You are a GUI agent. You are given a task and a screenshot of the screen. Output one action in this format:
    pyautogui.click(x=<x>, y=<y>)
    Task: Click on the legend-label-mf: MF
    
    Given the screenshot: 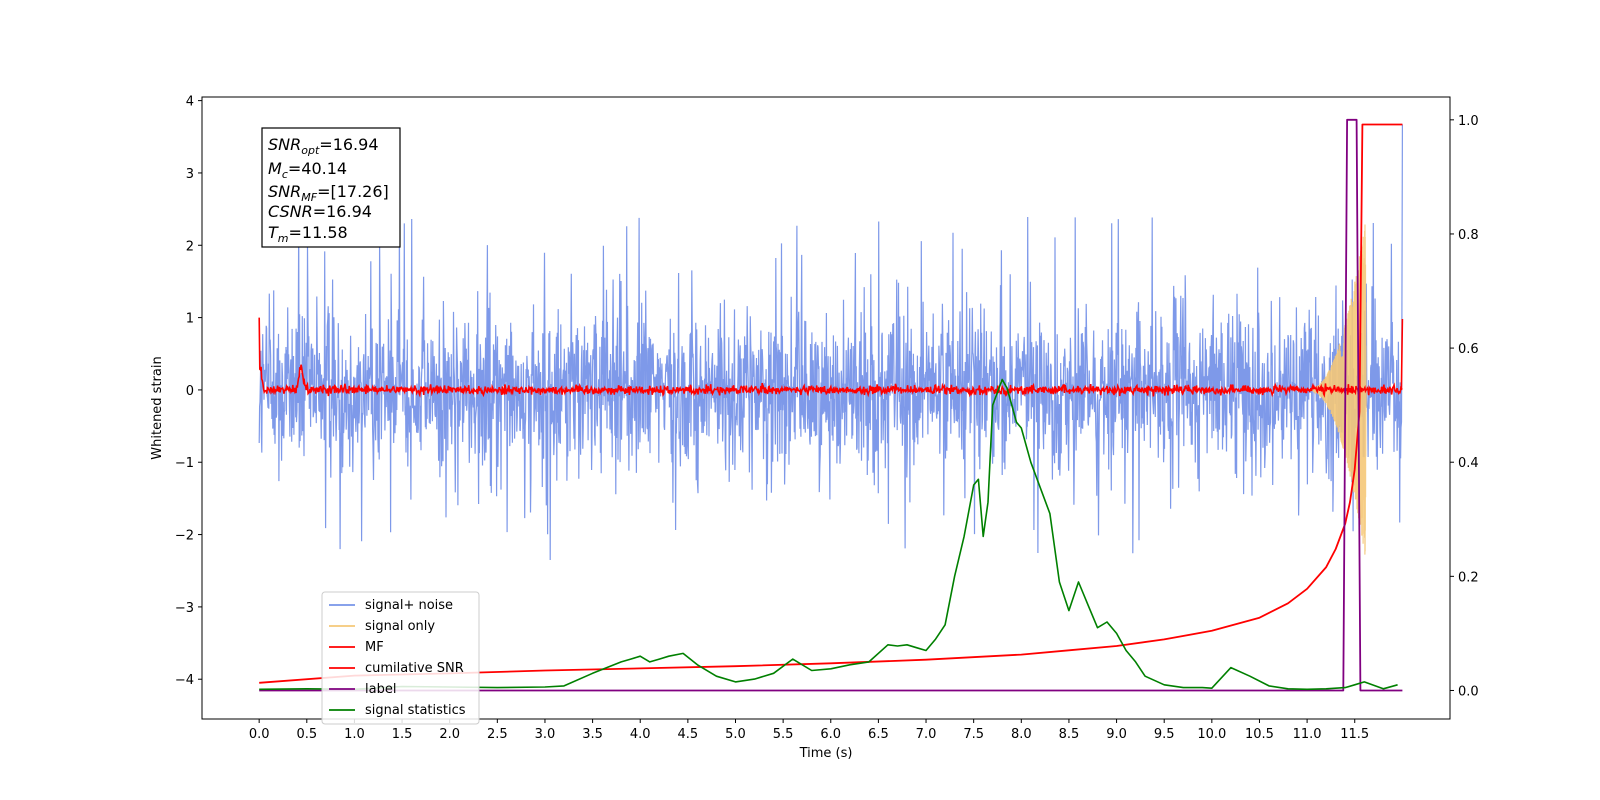 What is the action you would take?
    pyautogui.click(x=374, y=647)
    